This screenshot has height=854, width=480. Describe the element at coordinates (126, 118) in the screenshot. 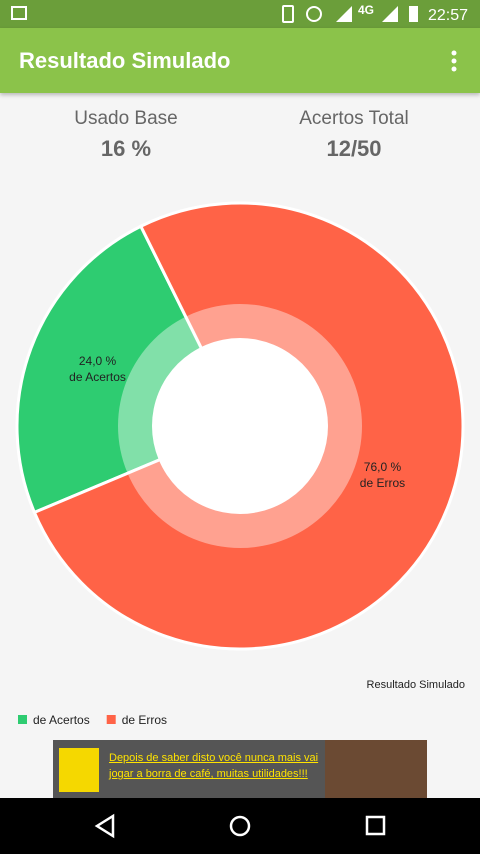

I see `stat-label: Usado Base` at that location.